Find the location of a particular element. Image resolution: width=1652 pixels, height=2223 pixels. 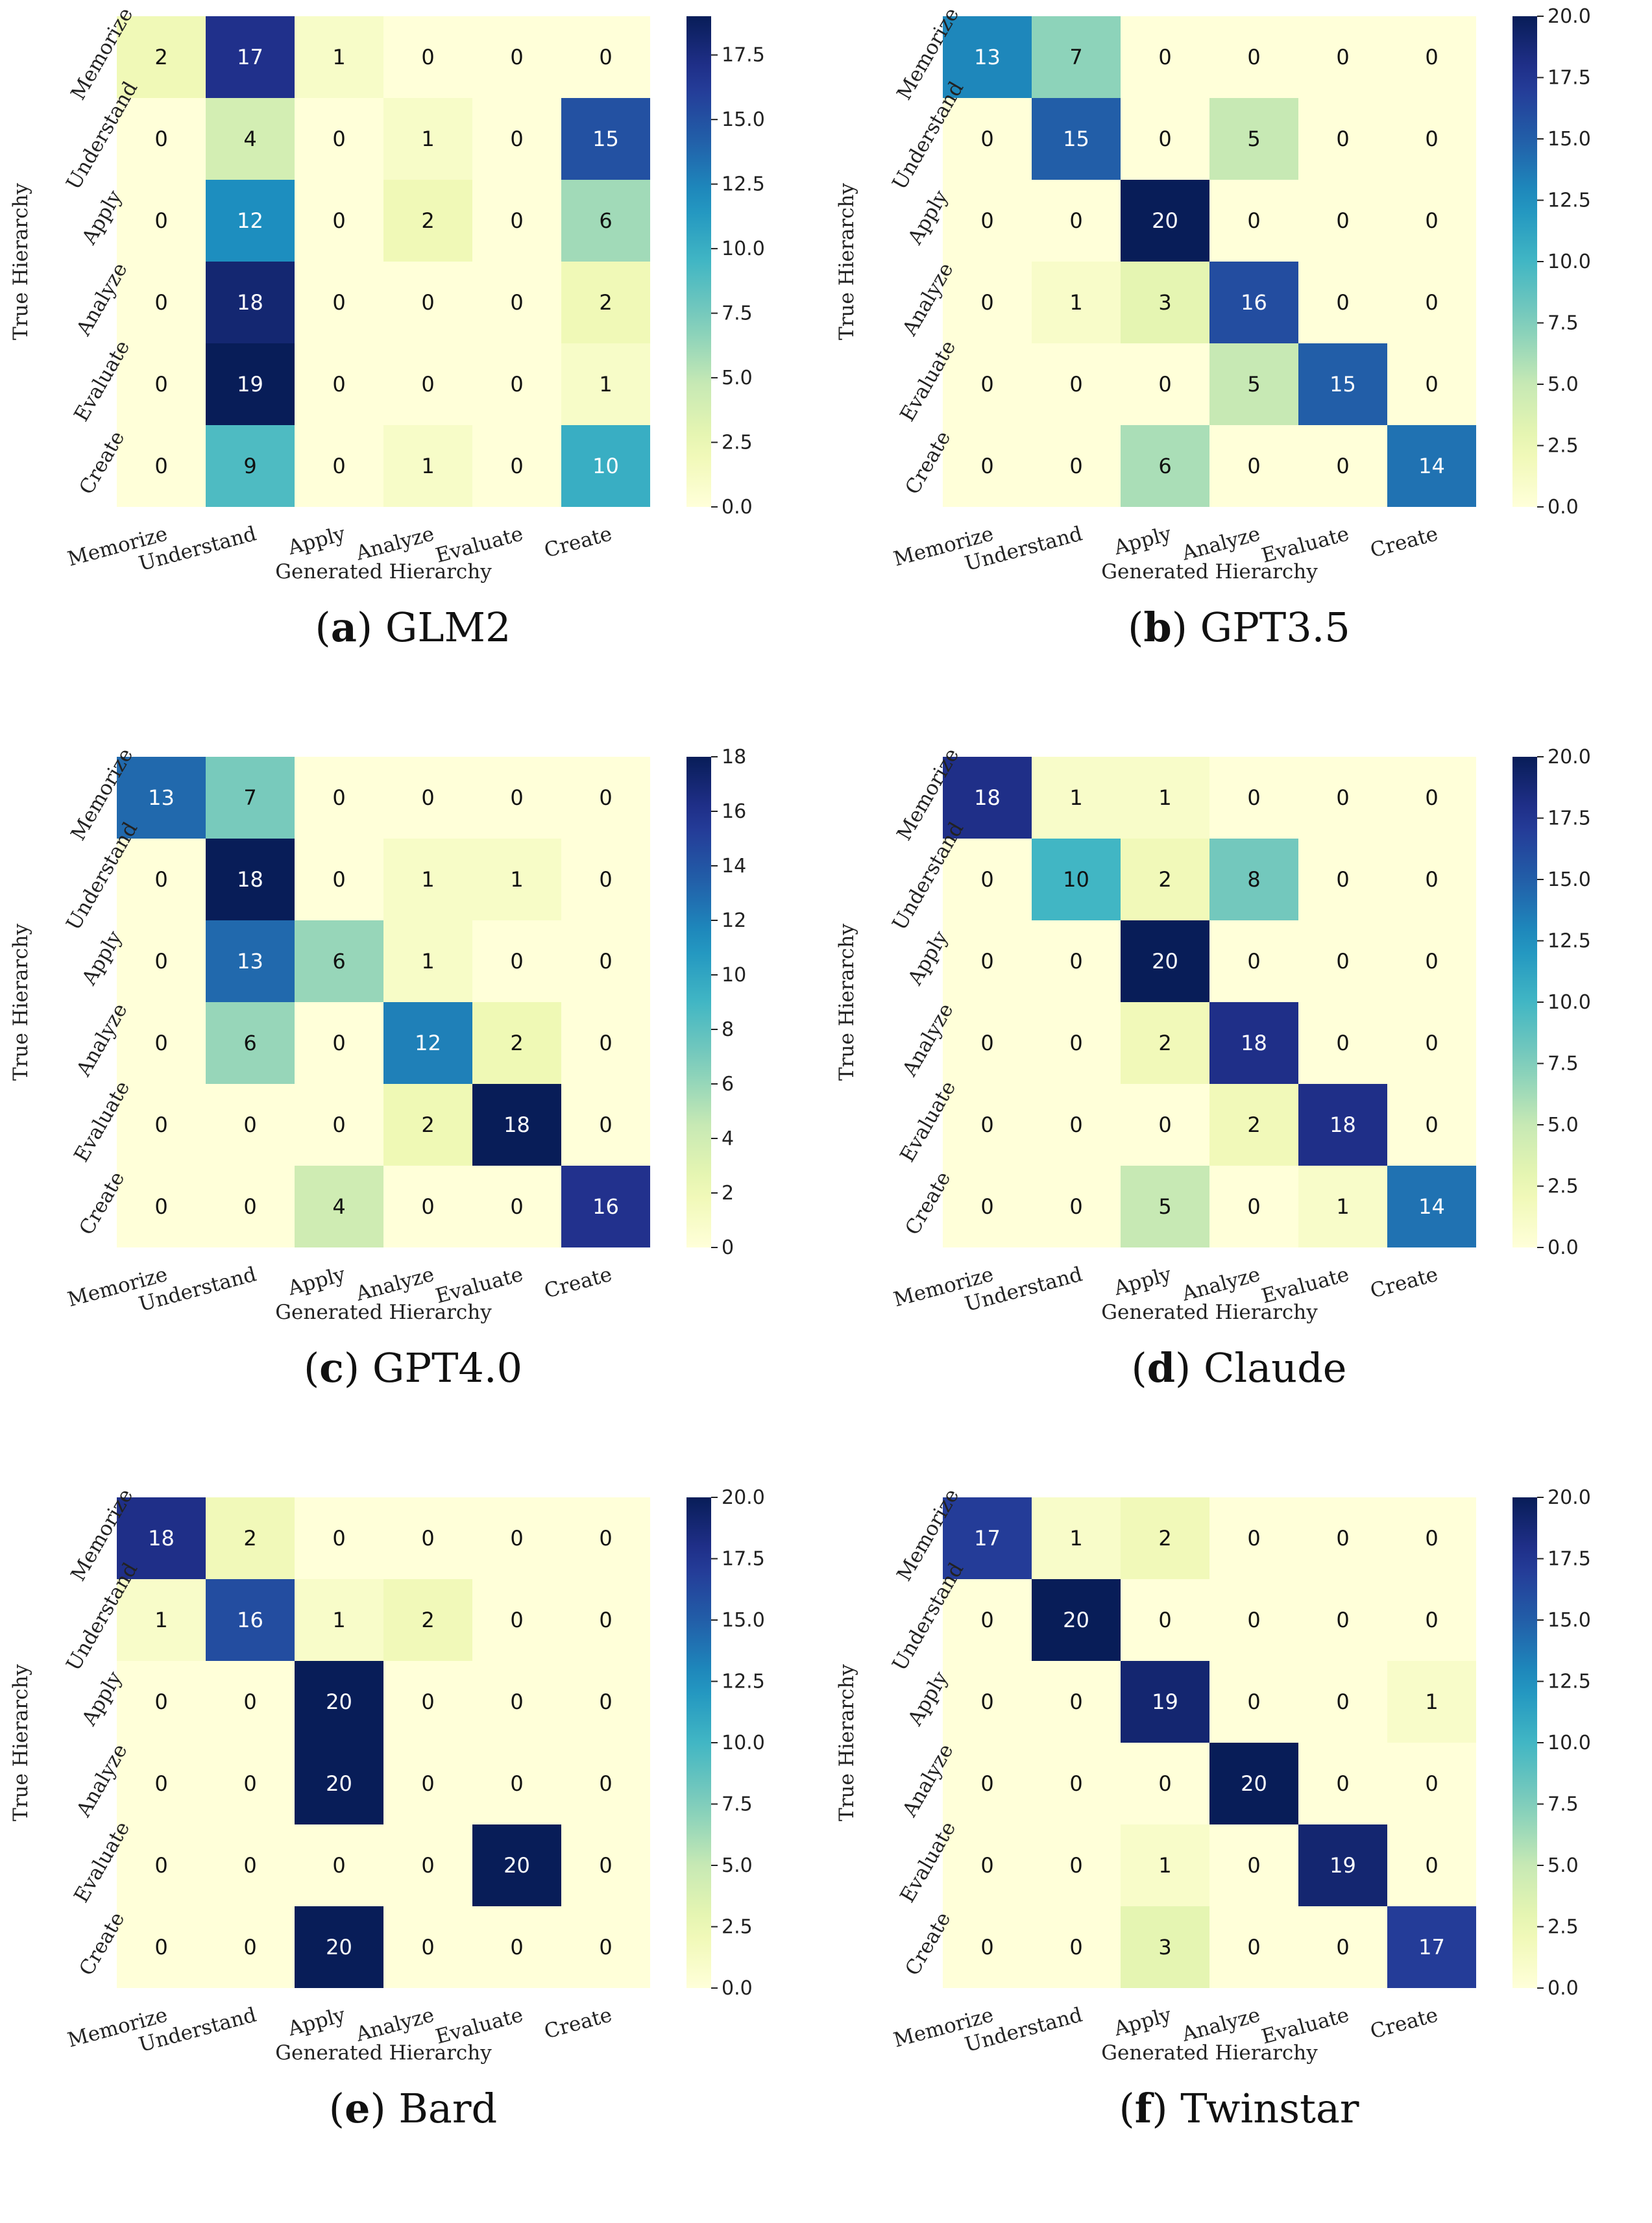

subfigure-letter: c is located at coordinates (331, 1368).